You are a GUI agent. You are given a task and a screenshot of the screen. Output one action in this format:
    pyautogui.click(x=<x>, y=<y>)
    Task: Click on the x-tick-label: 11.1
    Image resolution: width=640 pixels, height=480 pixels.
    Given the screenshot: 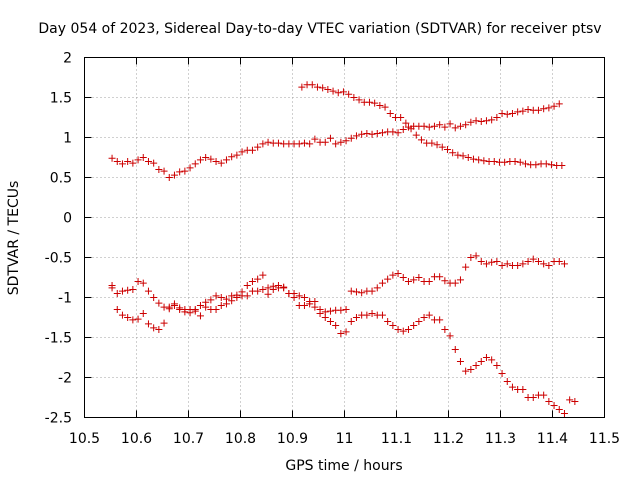 What is the action you would take?
    pyautogui.click(x=396, y=439)
    